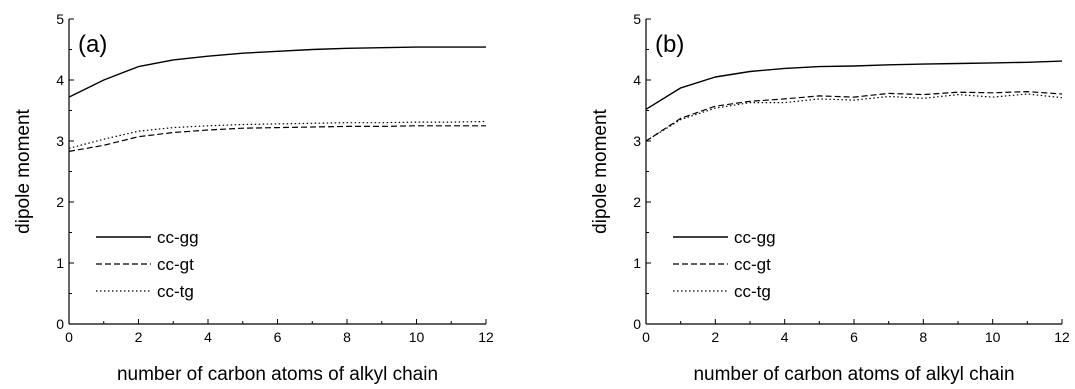 The image size is (1075, 389). I want to click on panel-label: (b), so click(669, 44).